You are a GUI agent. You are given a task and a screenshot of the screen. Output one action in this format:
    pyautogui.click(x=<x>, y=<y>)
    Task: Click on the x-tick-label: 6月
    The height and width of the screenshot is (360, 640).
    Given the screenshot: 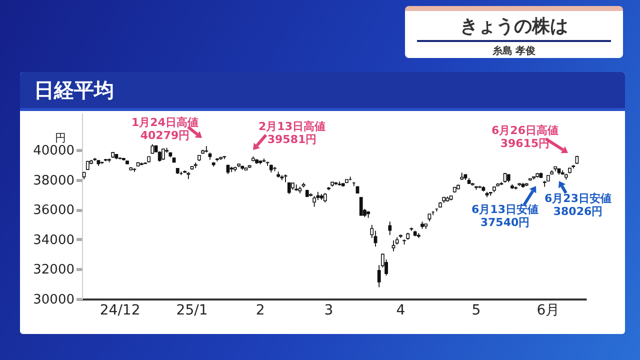 What is the action you would take?
    pyautogui.click(x=548, y=310)
    